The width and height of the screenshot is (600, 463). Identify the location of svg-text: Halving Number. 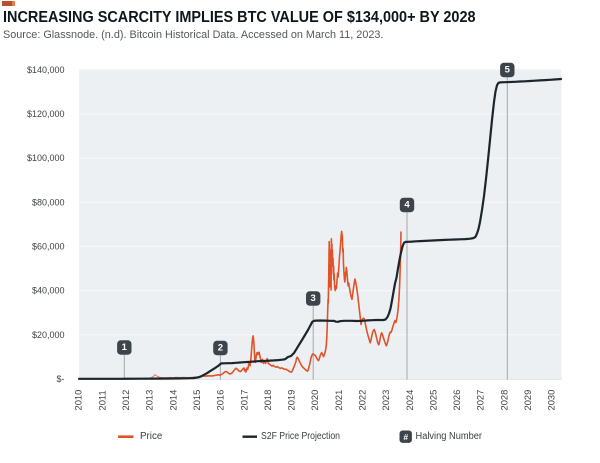
(449, 436).